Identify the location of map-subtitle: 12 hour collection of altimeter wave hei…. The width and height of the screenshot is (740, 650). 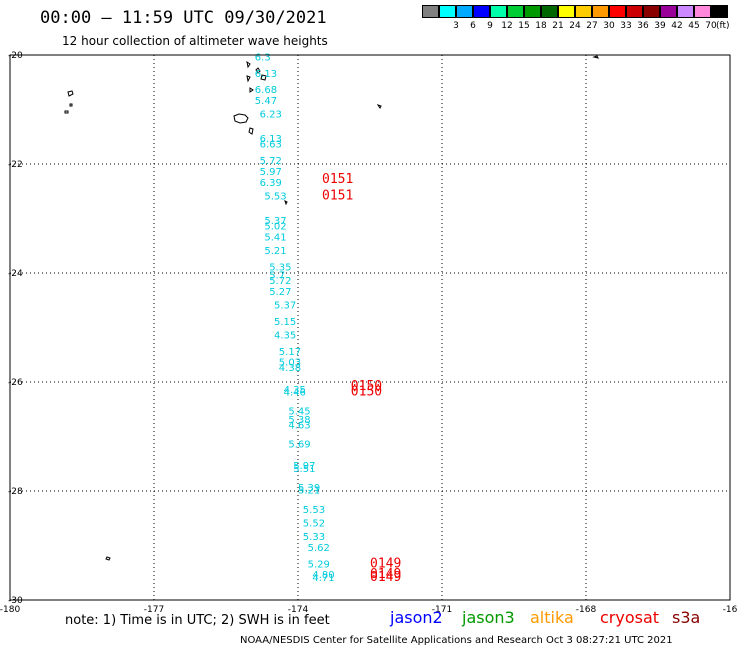
(195, 41).